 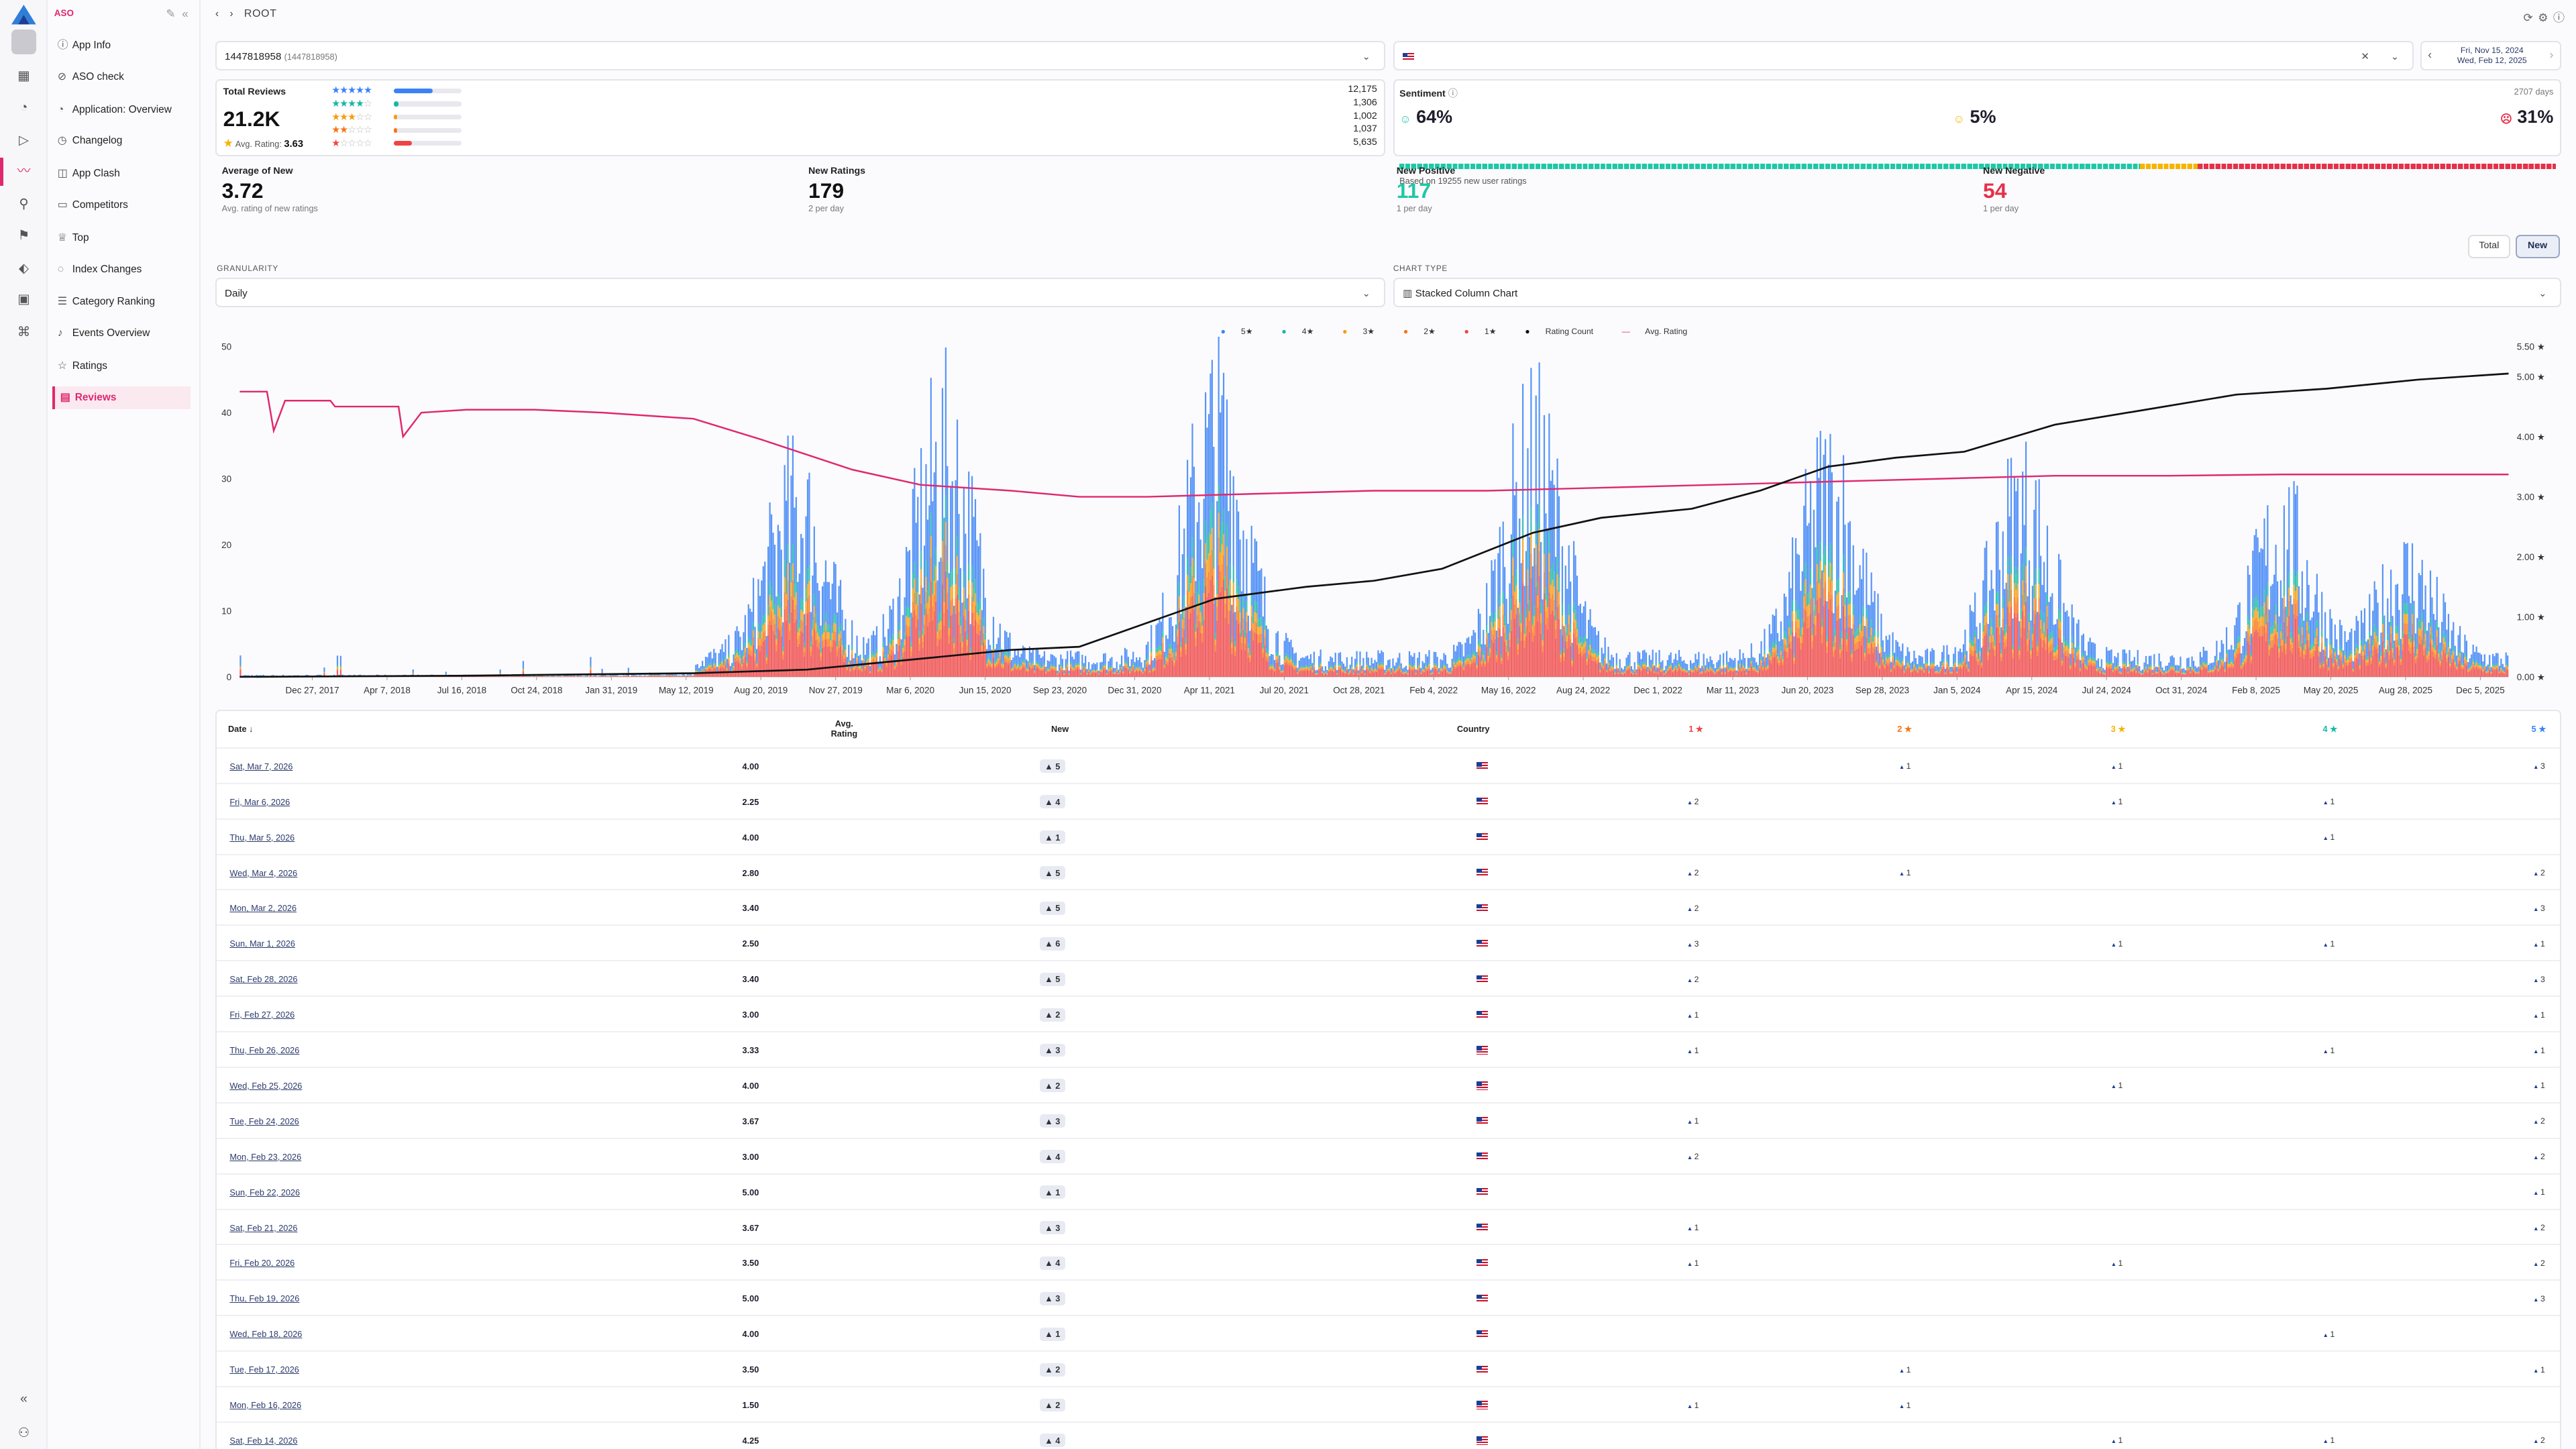 I want to click on sidebar-item-top: ♕ Top, so click(x=121, y=238).